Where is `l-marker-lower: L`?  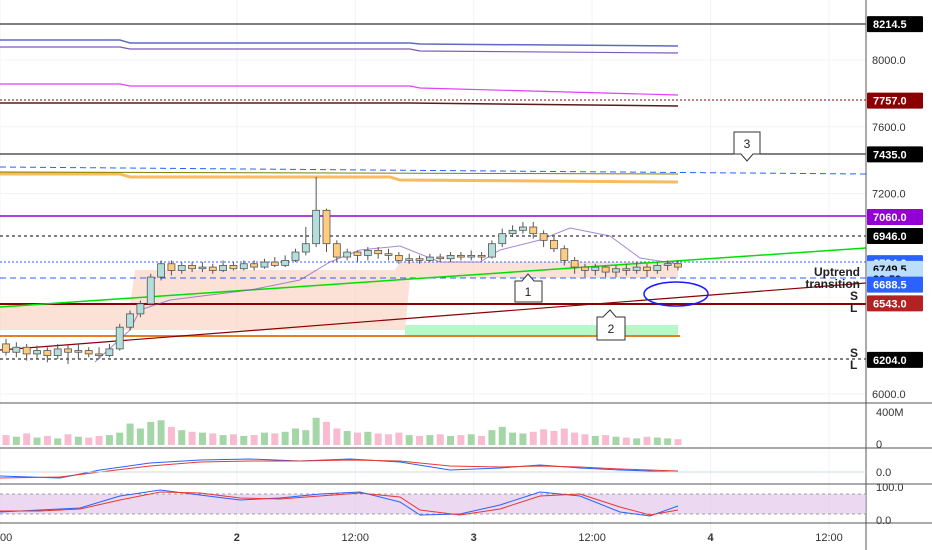
l-marker-lower: L is located at coordinates (853, 365).